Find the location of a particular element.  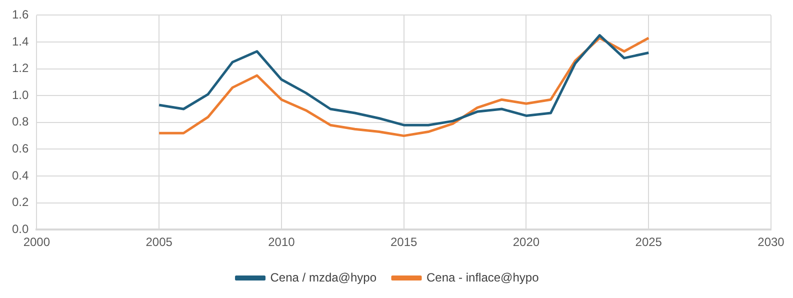

x-tick-label: 2015 is located at coordinates (404, 242).